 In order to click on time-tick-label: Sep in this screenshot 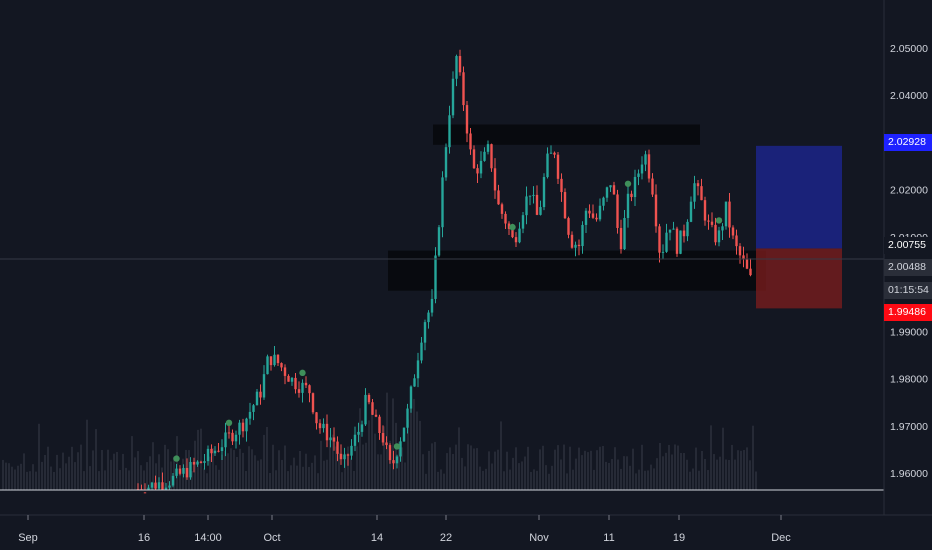, I will do `click(28, 538)`.